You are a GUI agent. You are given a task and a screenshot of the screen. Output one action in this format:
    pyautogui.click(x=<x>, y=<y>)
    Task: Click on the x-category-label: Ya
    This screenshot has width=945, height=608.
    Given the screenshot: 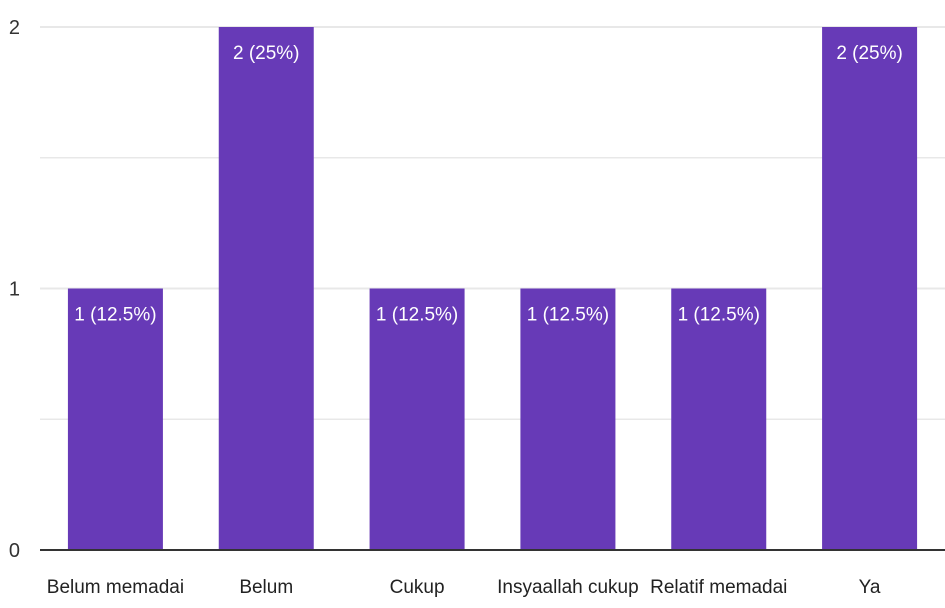 What is the action you would take?
    pyautogui.click(x=870, y=587)
    